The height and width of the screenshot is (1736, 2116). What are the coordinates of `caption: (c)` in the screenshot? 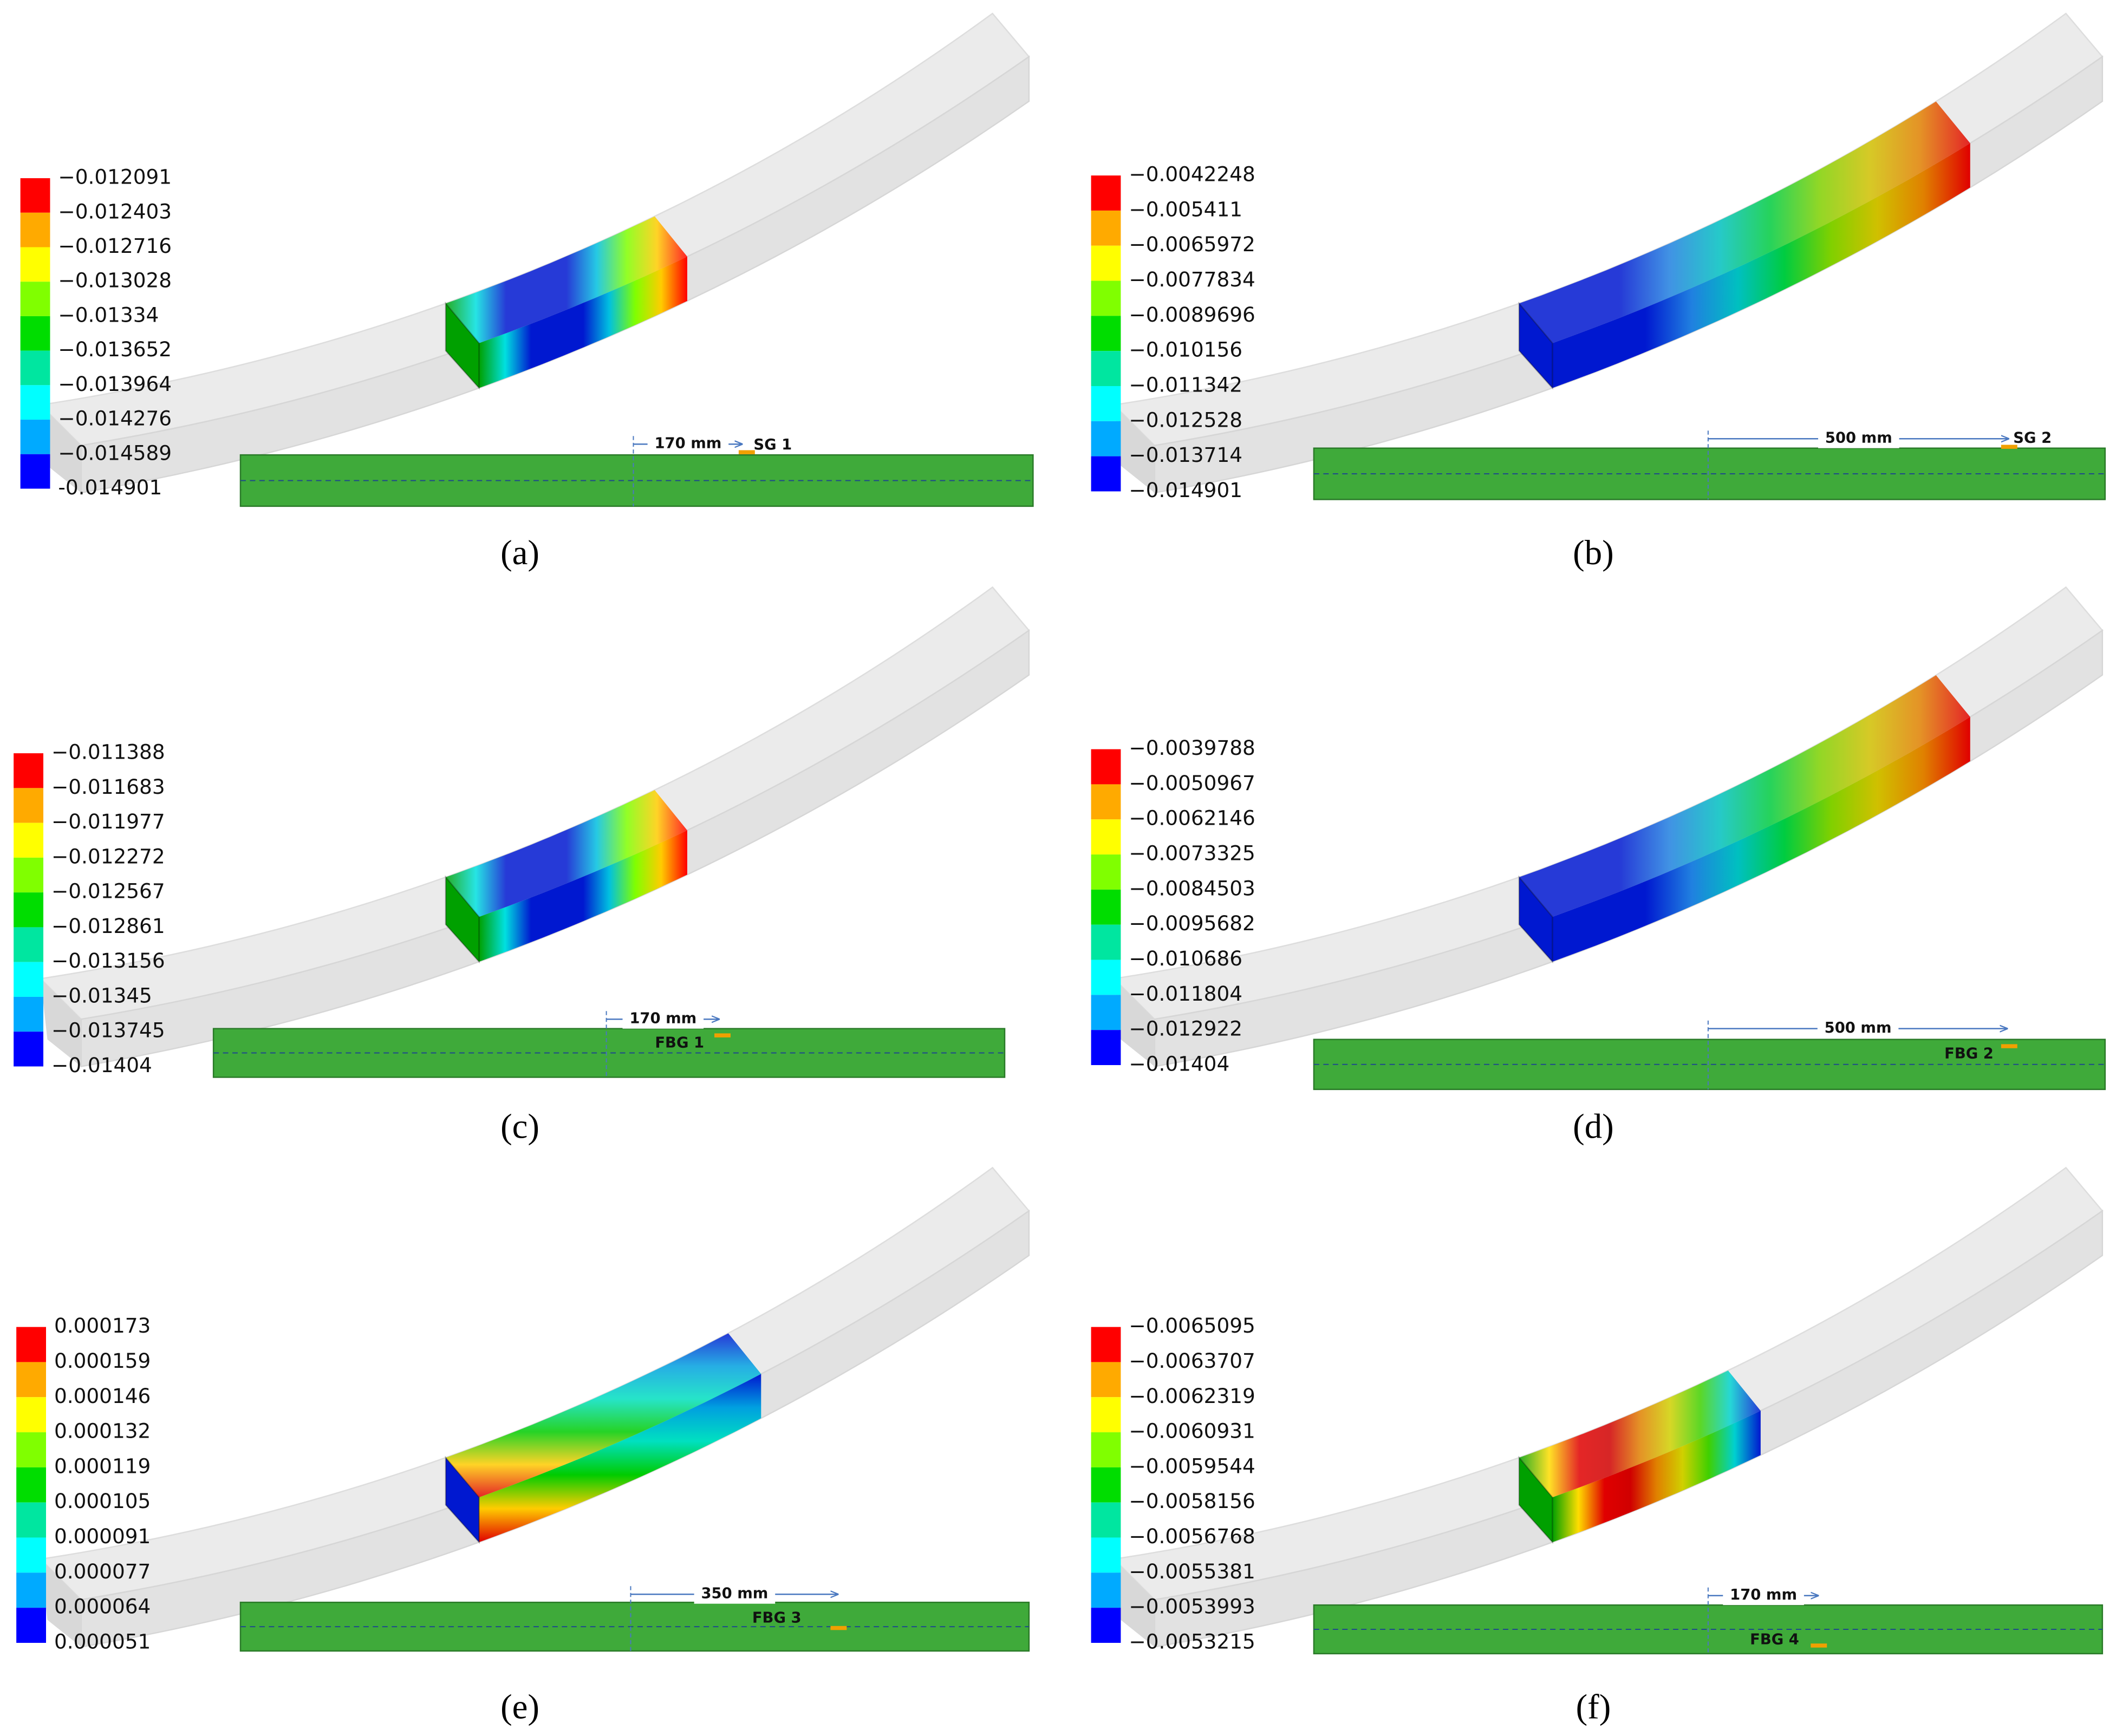 It's located at (519, 1126).